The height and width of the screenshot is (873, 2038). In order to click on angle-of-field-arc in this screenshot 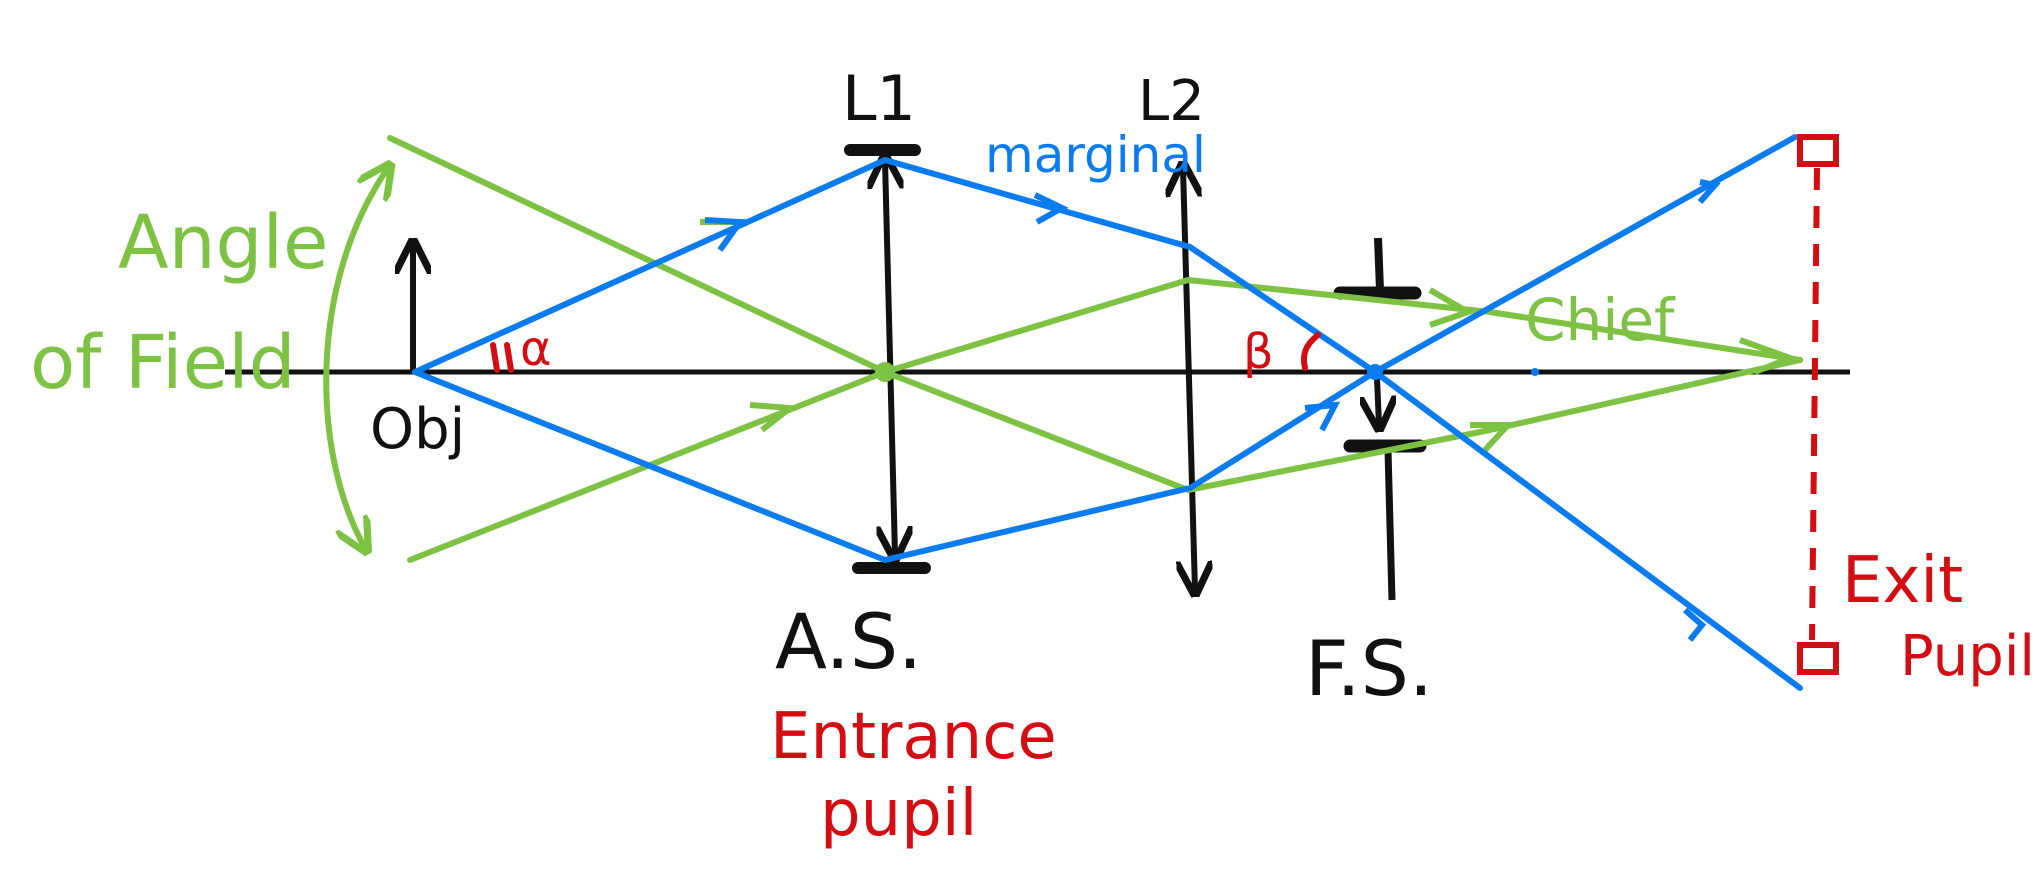, I will do `click(355, 358)`.